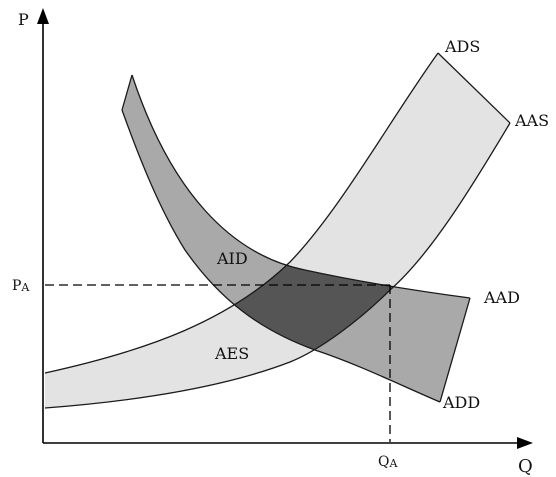 Image resolution: width=556 pixels, height=477 pixels. I want to click on equilibrium-price-label: PA, so click(21, 286).